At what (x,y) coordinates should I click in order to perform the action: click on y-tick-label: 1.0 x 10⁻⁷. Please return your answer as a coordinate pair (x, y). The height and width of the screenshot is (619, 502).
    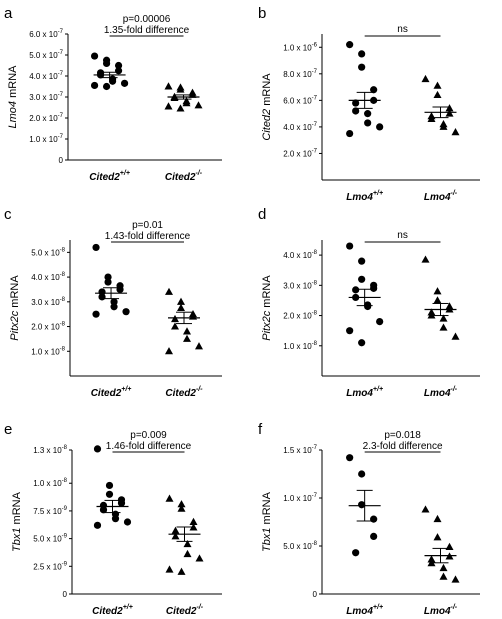
    Looking at the image, I should click on (46, 139).